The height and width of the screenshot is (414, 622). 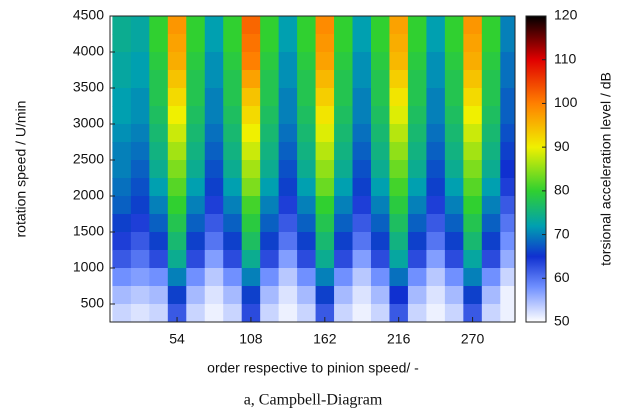 I want to click on y-tick-label: 1500, so click(x=88, y=231).